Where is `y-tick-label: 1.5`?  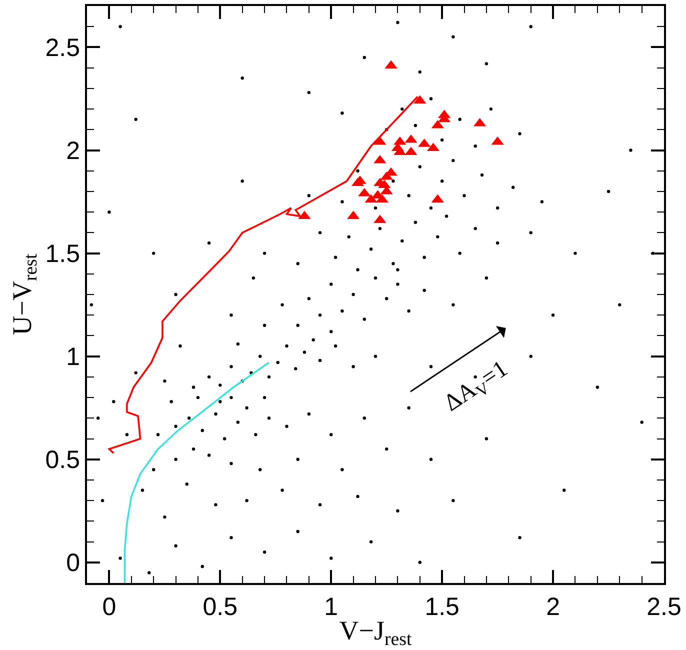 y-tick-label: 1.5 is located at coordinates (62, 254).